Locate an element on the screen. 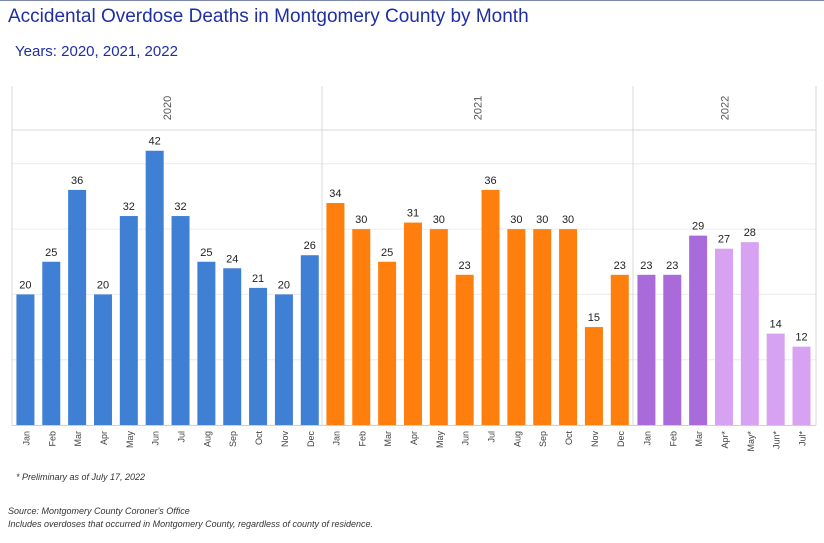  bar-2022-Mar is located at coordinates (698, 330).